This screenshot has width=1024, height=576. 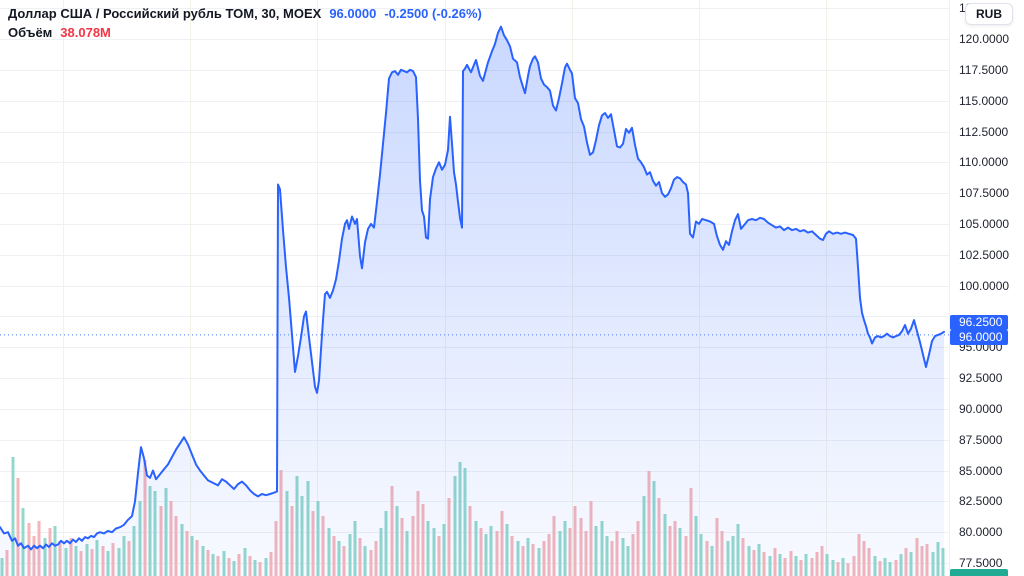 What do you see at coordinates (984, 69) in the screenshot?
I see `price-axis-label: 117.5000` at bounding box center [984, 69].